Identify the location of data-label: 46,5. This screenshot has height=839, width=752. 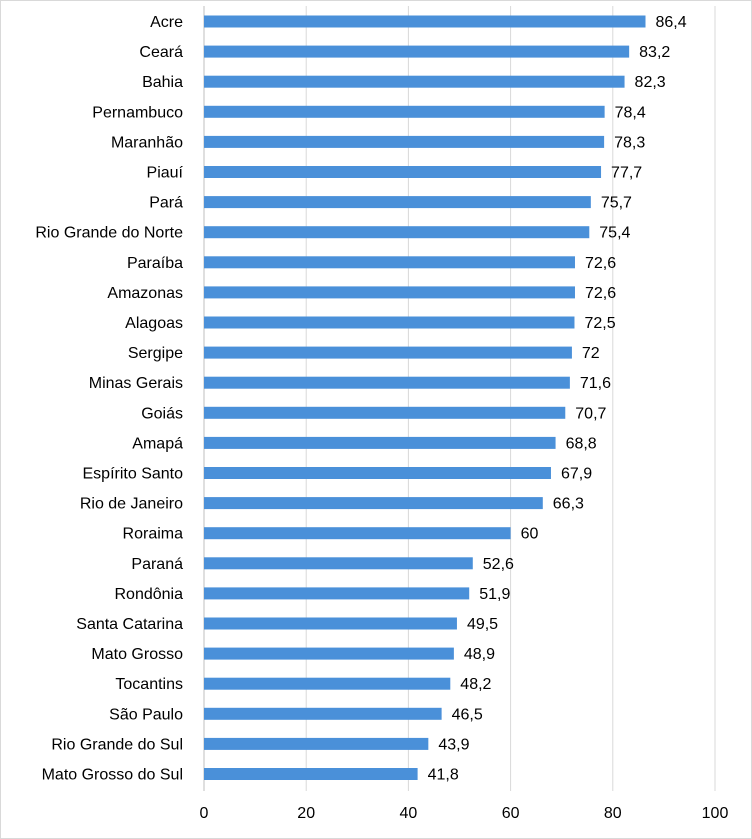
(467, 714).